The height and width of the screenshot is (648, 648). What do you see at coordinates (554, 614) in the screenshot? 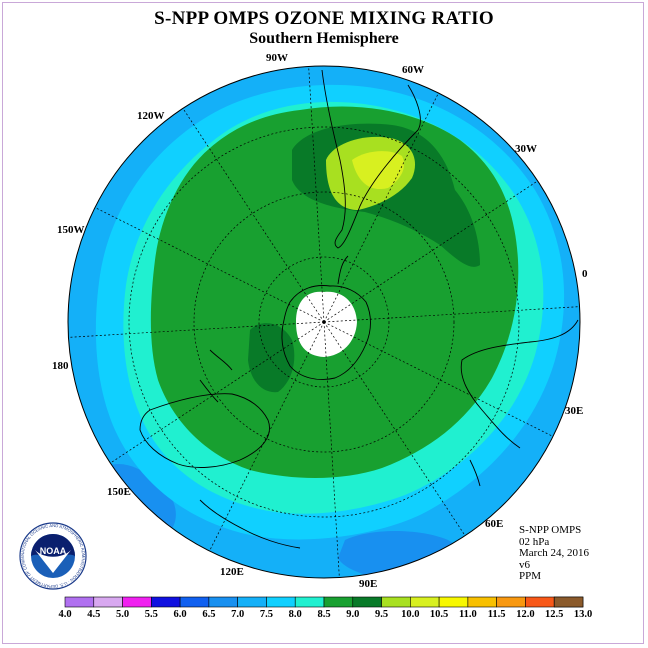
I see `colorbar-tick-label: 12.5` at bounding box center [554, 614].